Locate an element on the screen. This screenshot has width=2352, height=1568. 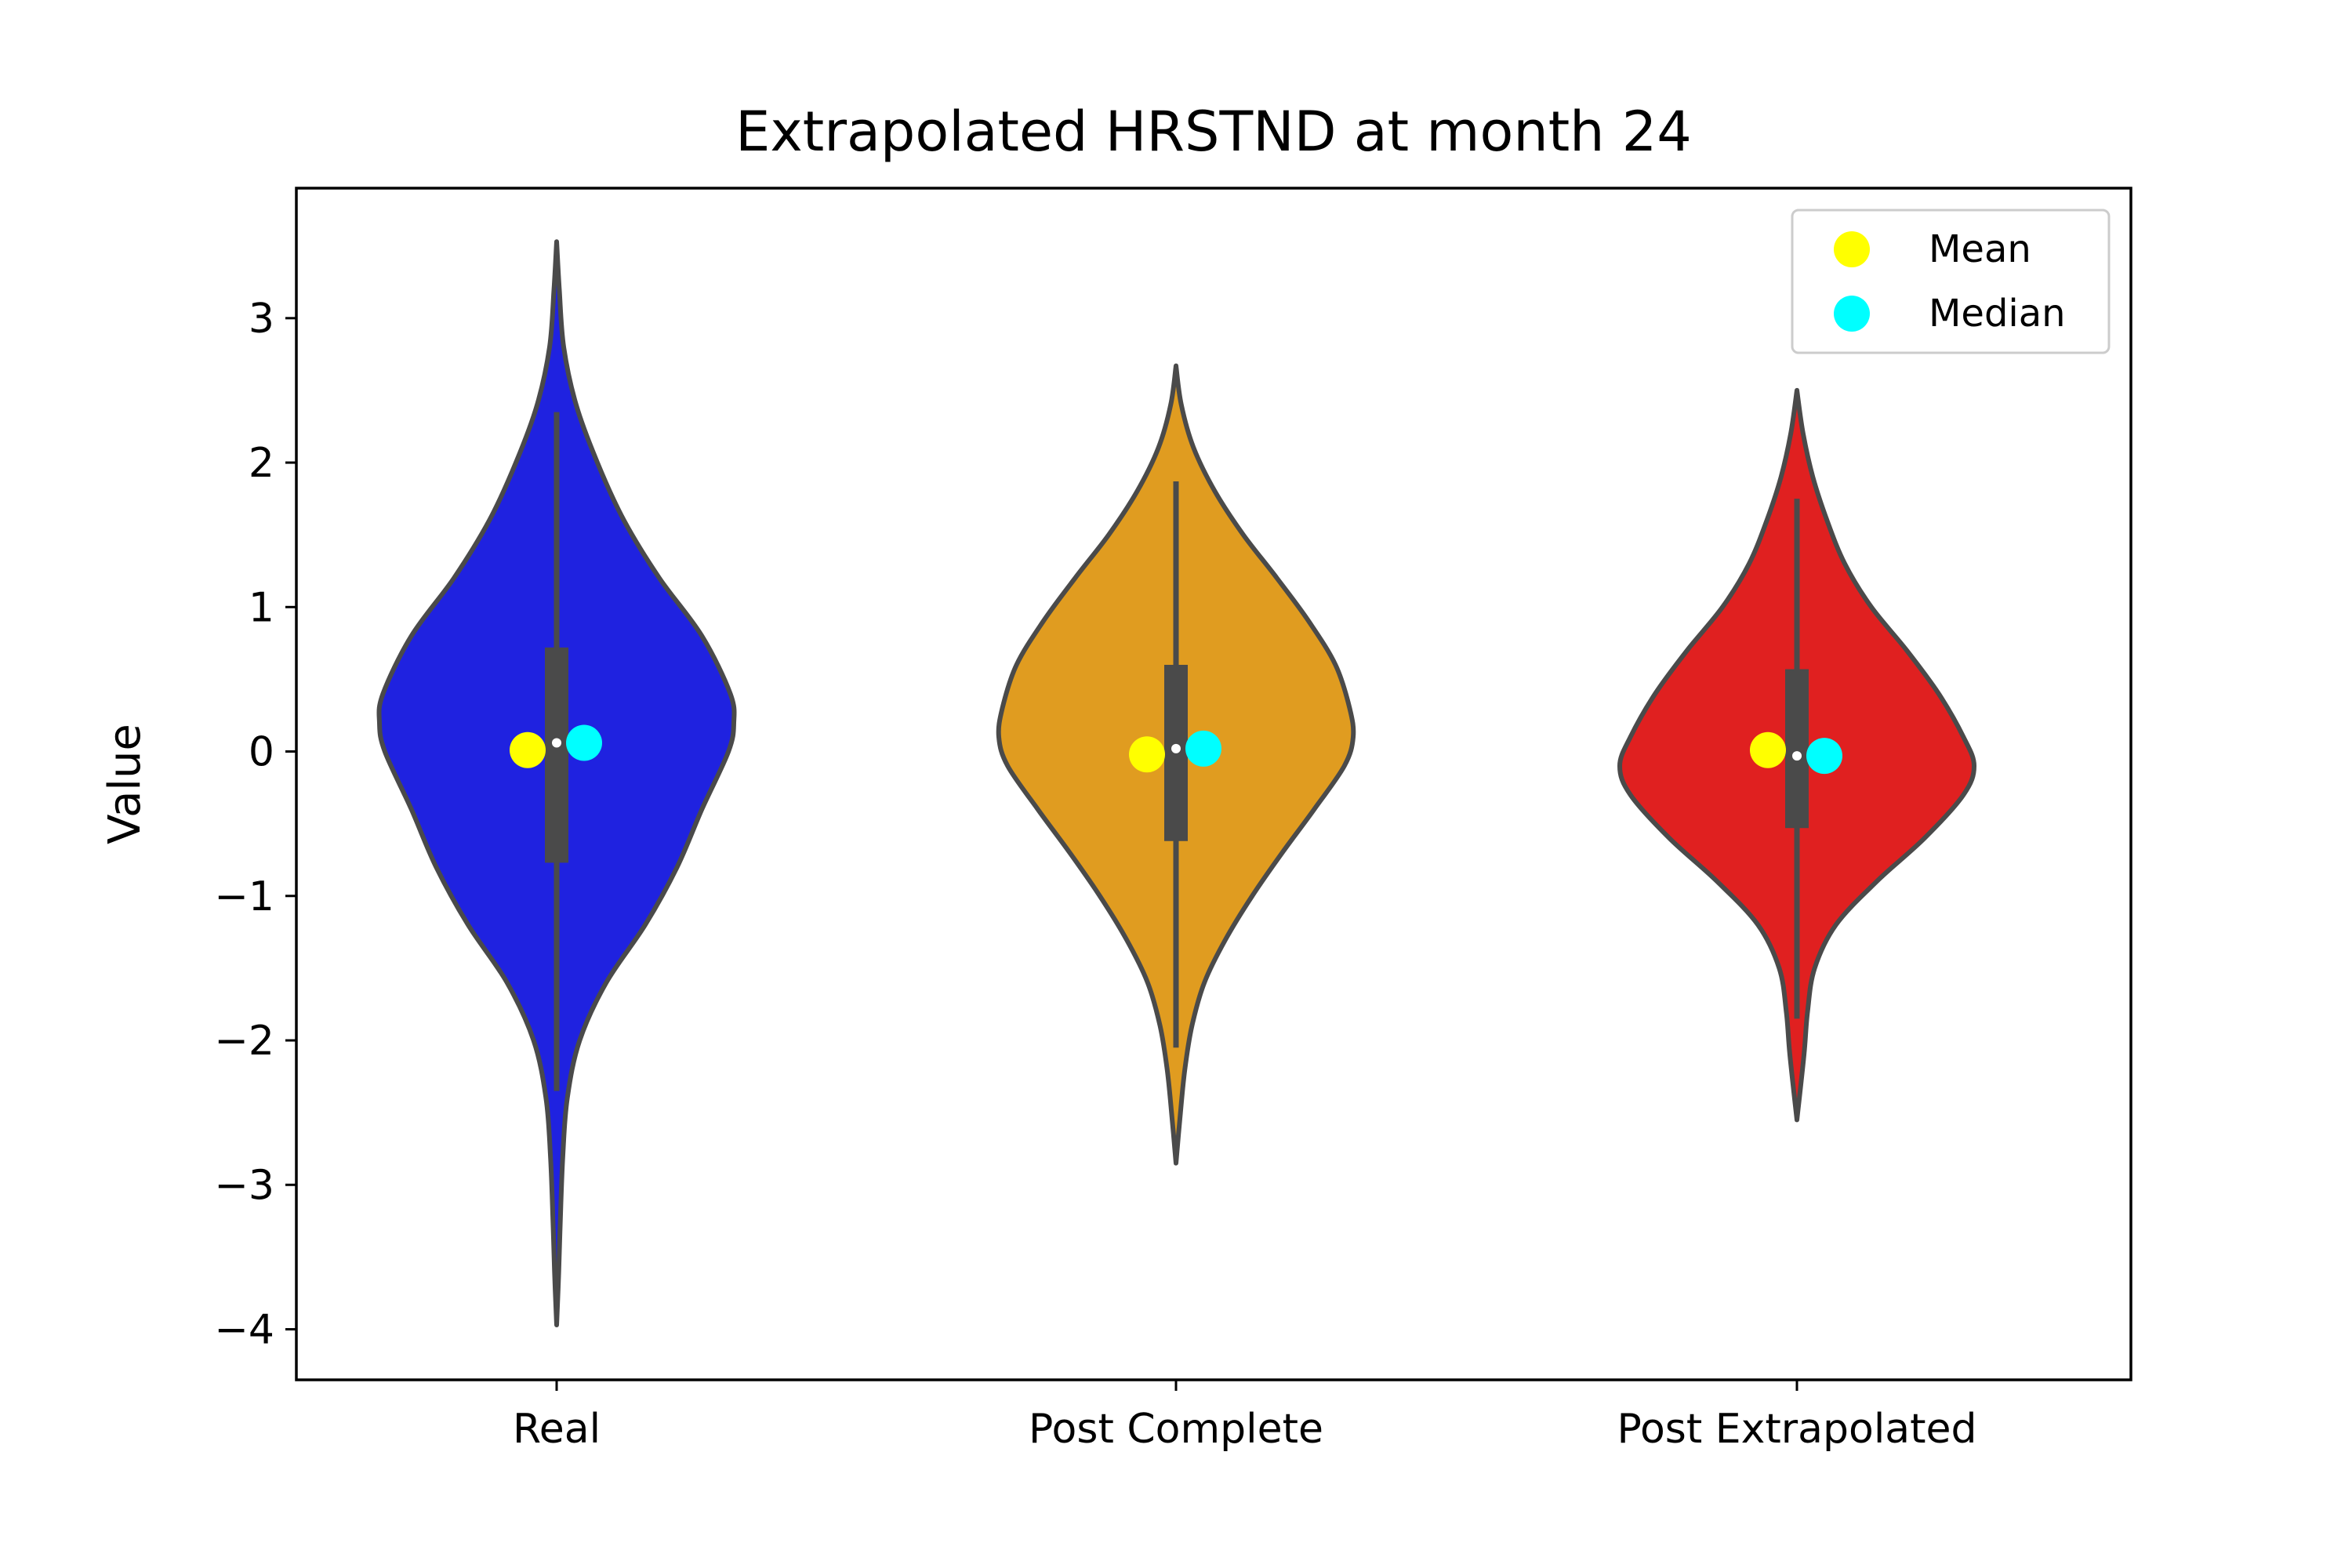
y-tick: 2 is located at coordinates (272, 463).